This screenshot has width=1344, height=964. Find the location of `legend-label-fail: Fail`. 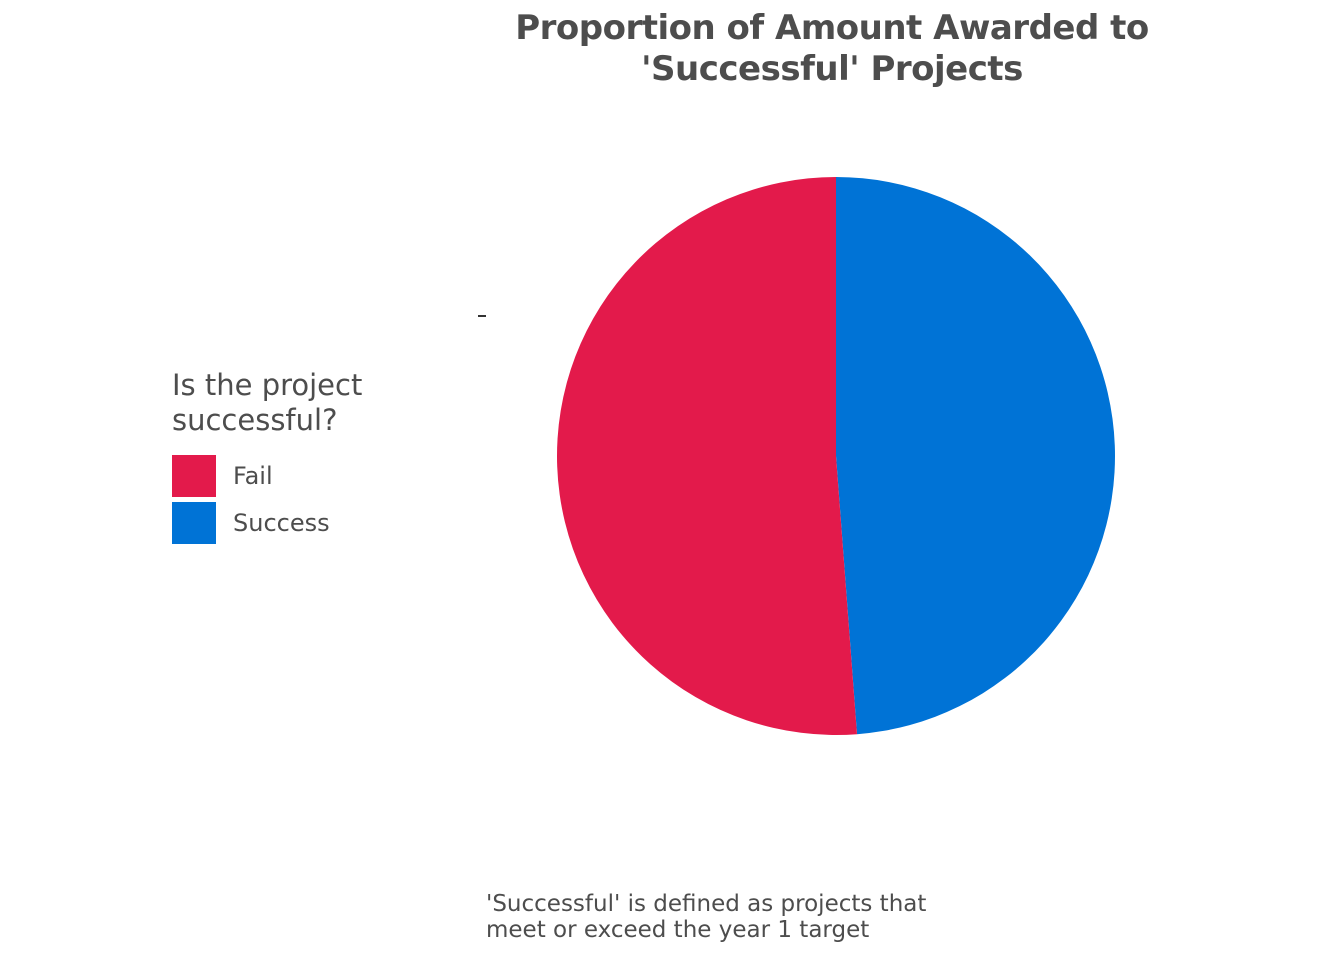

legend-label-fail: Fail is located at coordinates (253, 476).